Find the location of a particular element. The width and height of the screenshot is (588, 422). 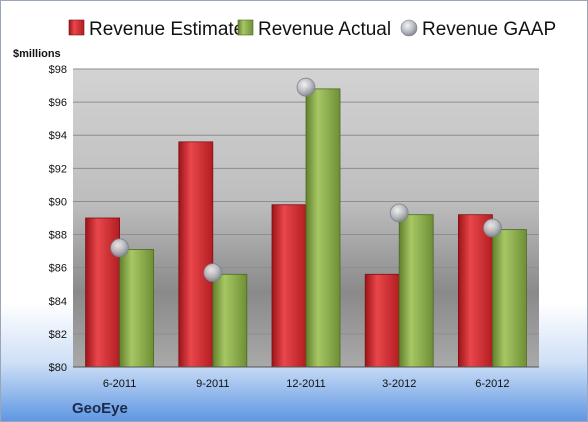

legend-swatch-actual is located at coordinates (245, 27).